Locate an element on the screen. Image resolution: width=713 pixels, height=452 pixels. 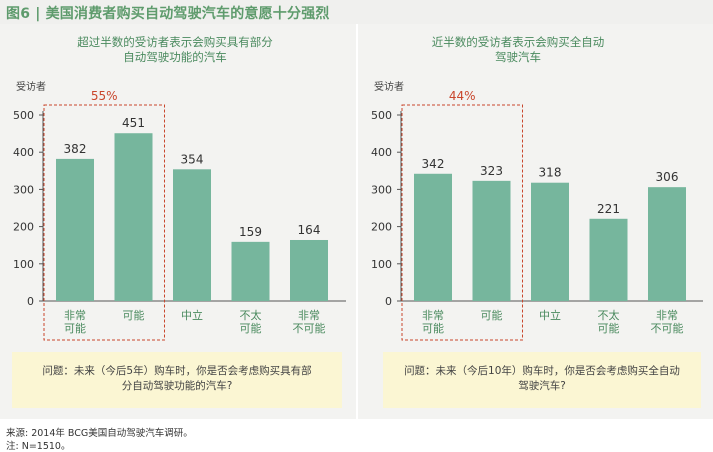
chart-subtitle-line: 自动驾驶功能的汽车 is located at coordinates (175, 57).